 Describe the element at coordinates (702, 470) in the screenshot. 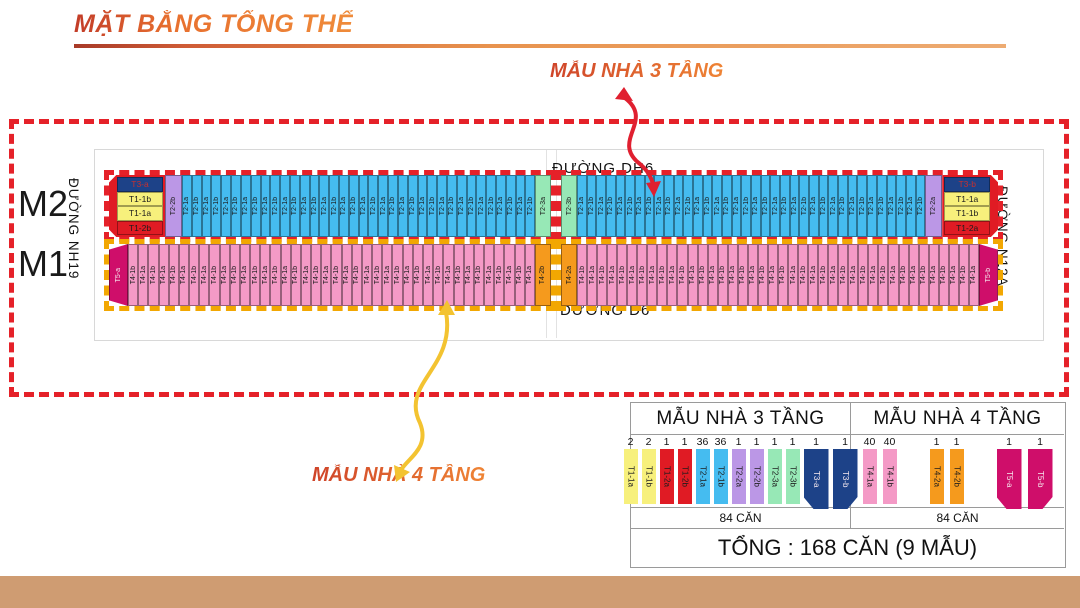

I see `legend-item-T2-1a: 36 T2-1a` at that location.